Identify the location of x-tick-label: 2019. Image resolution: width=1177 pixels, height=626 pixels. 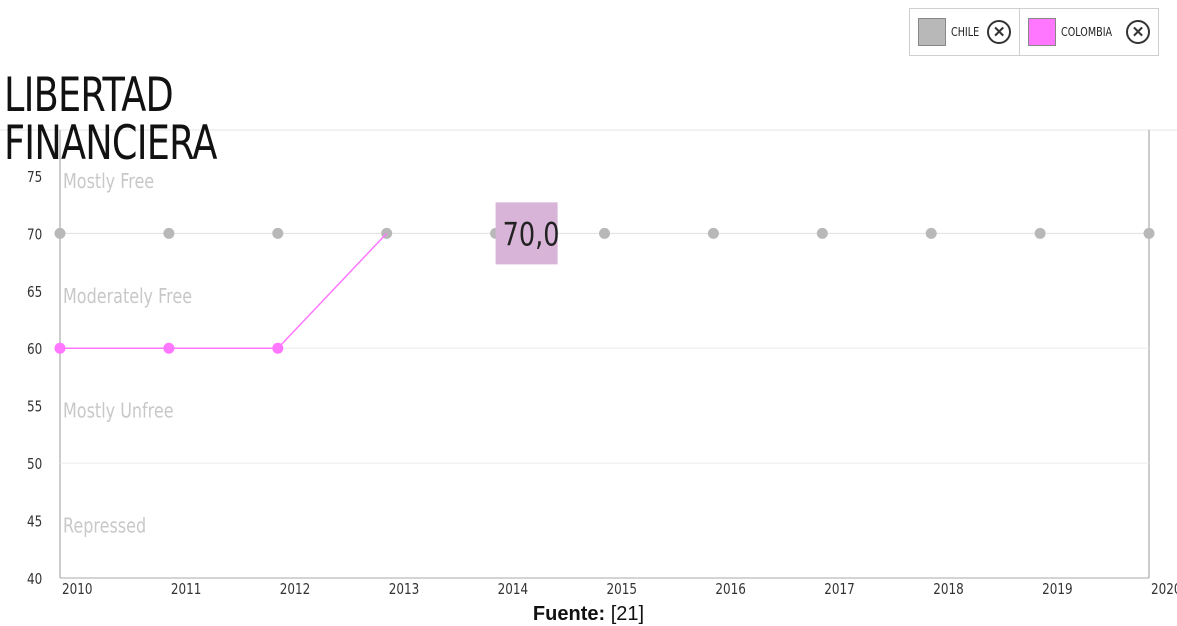
(1057, 590).